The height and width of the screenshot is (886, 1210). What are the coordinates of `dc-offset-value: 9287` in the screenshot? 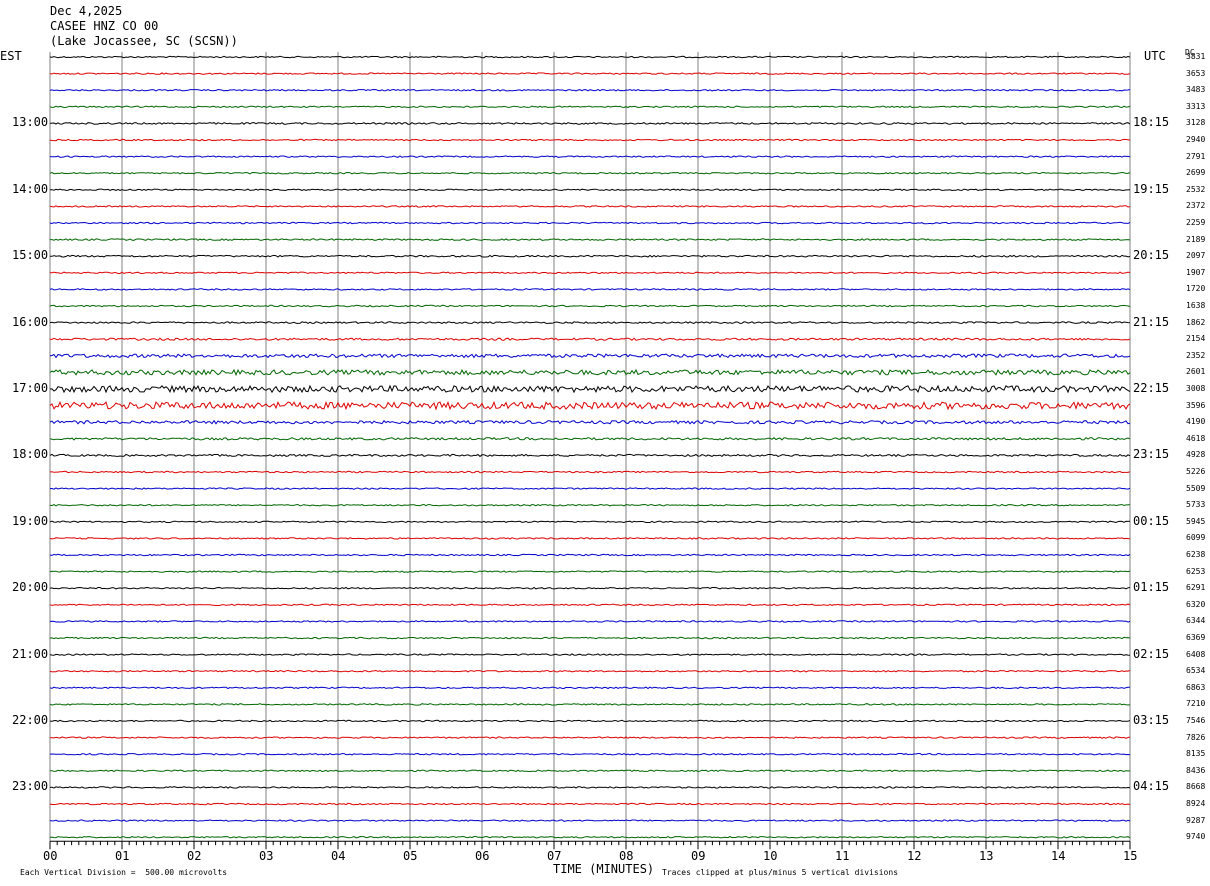 It's located at (1196, 820).